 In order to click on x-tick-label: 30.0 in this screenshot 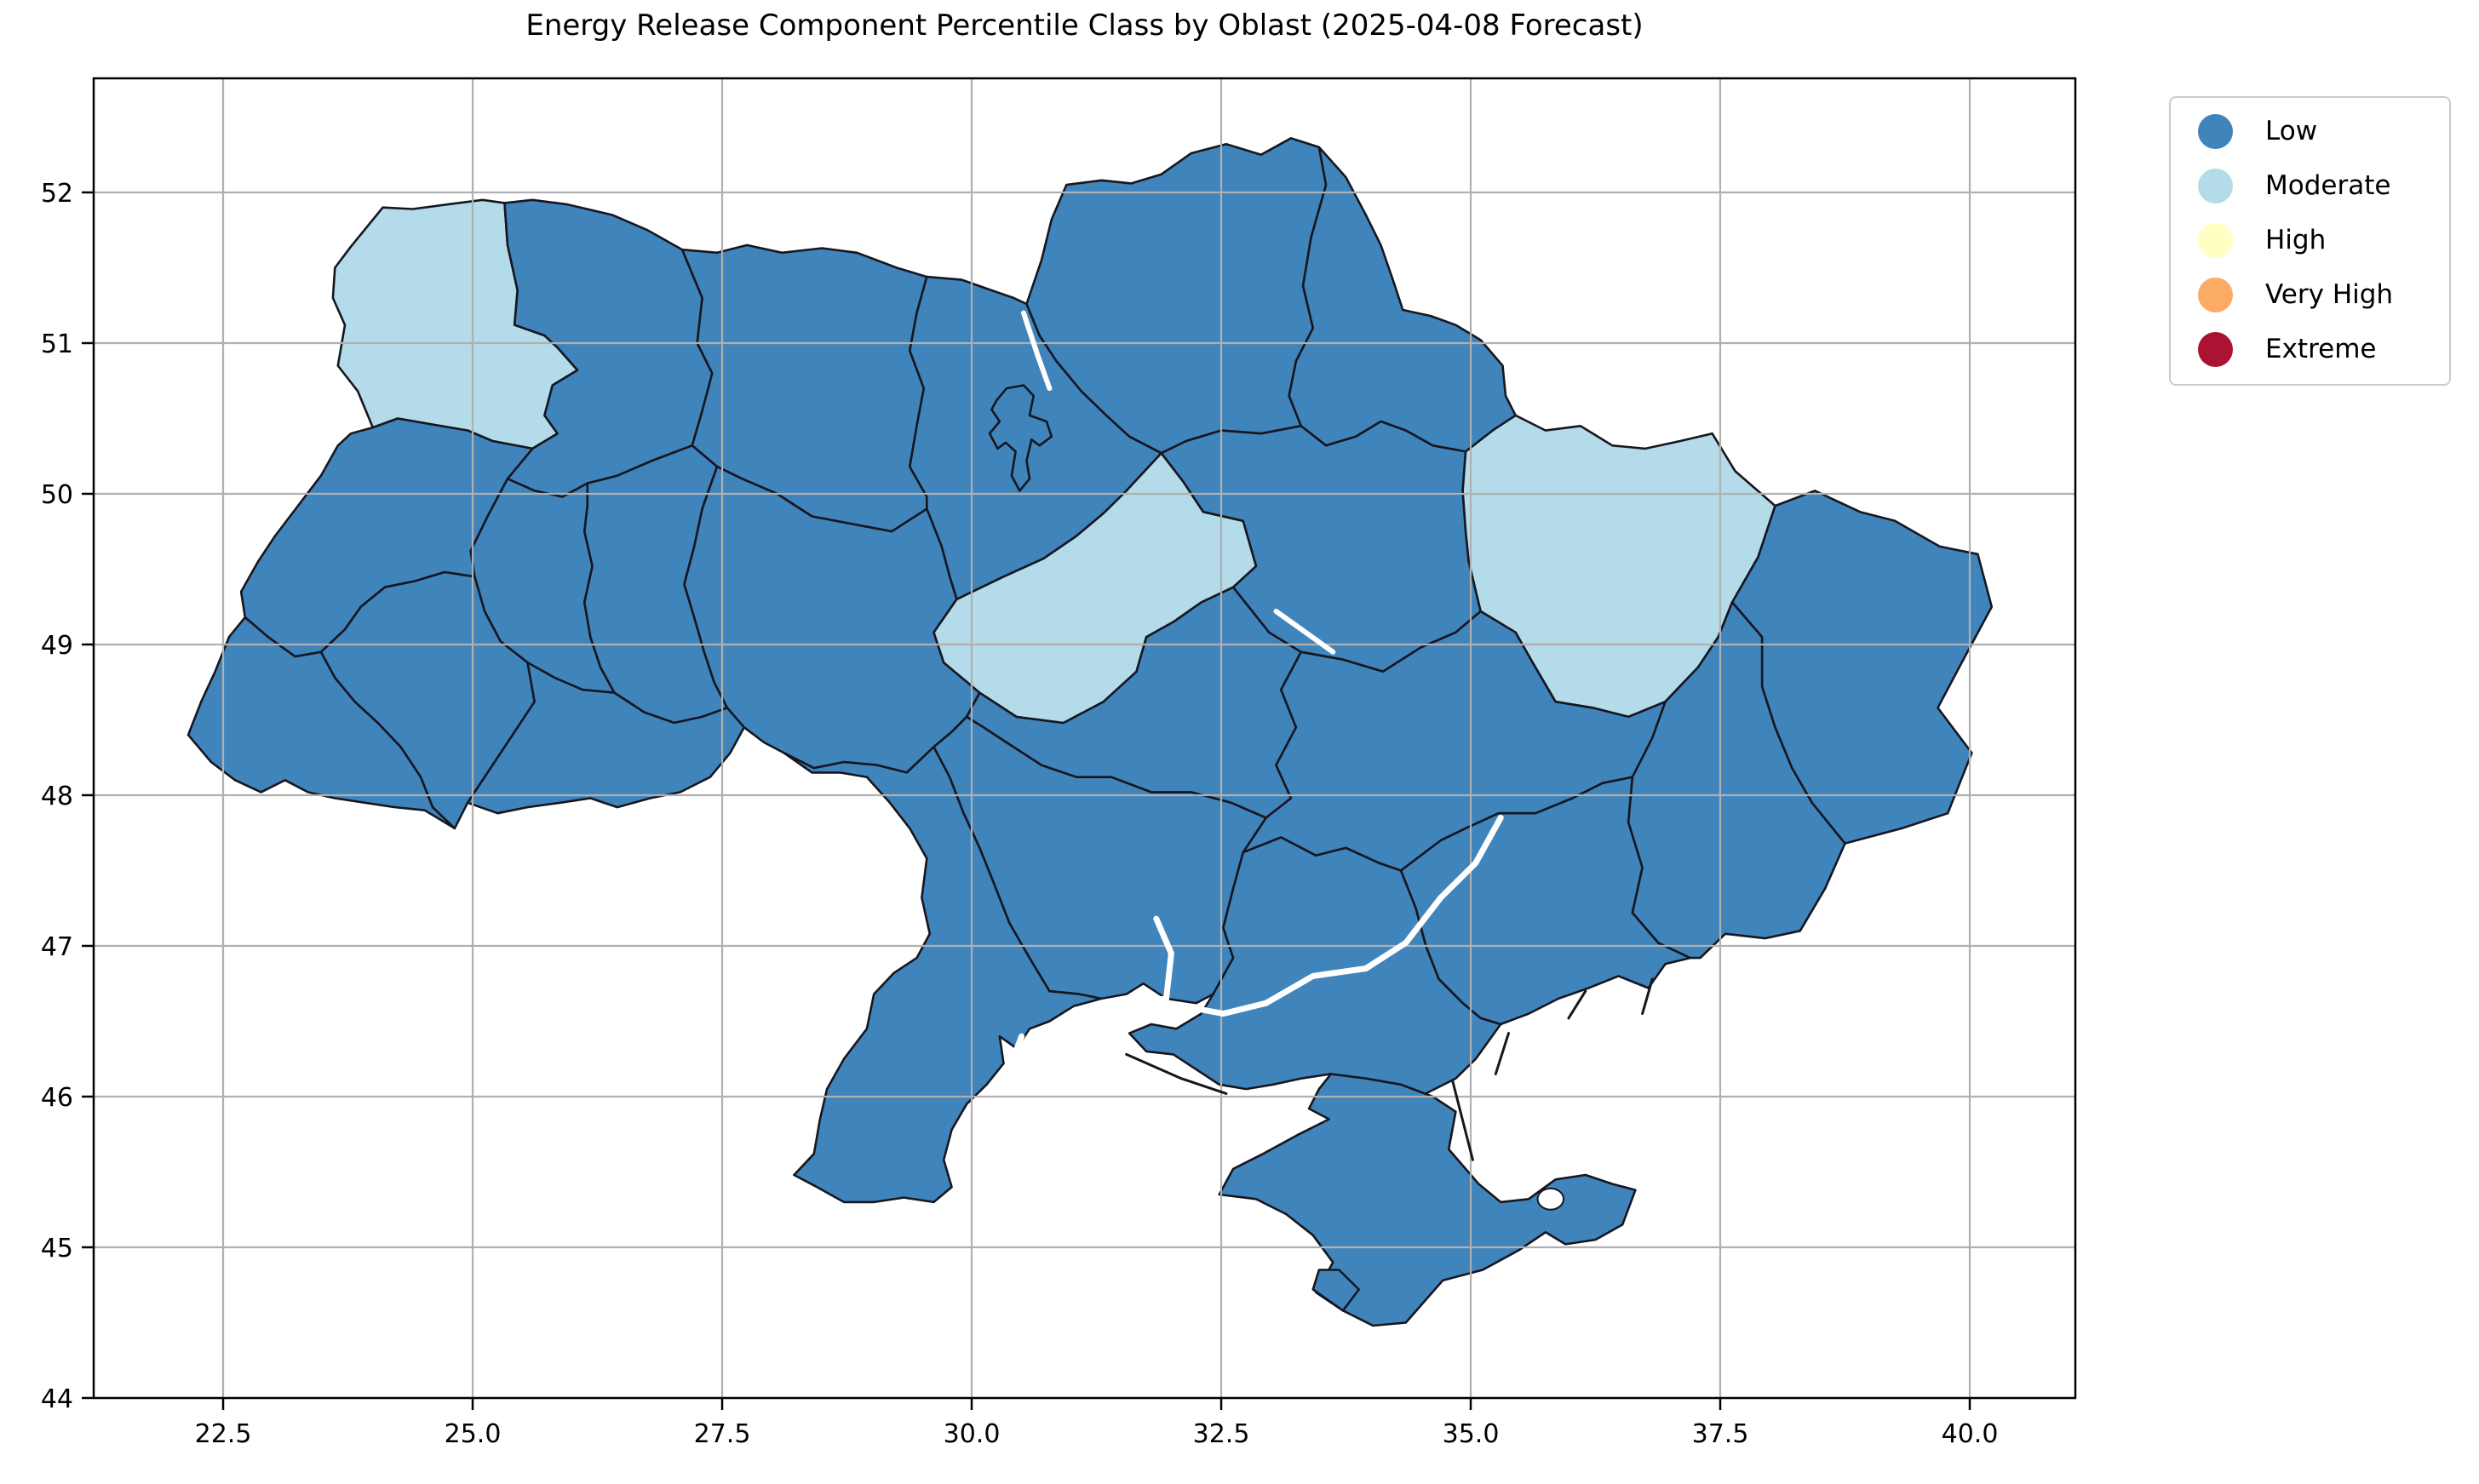, I will do `click(972, 1434)`.